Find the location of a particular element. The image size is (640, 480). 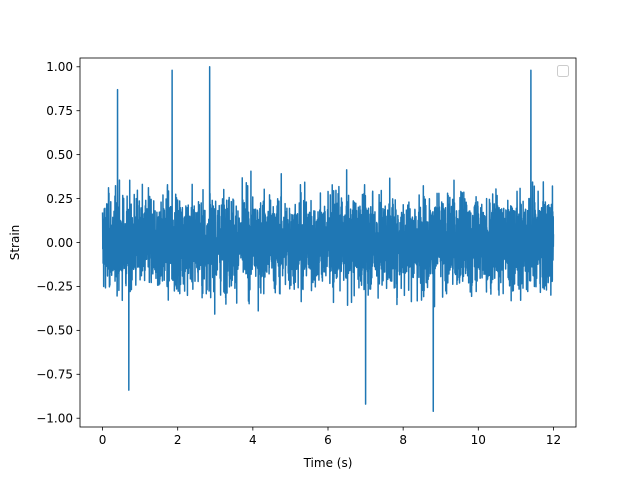

x-tick-label: 8 is located at coordinates (403, 440).